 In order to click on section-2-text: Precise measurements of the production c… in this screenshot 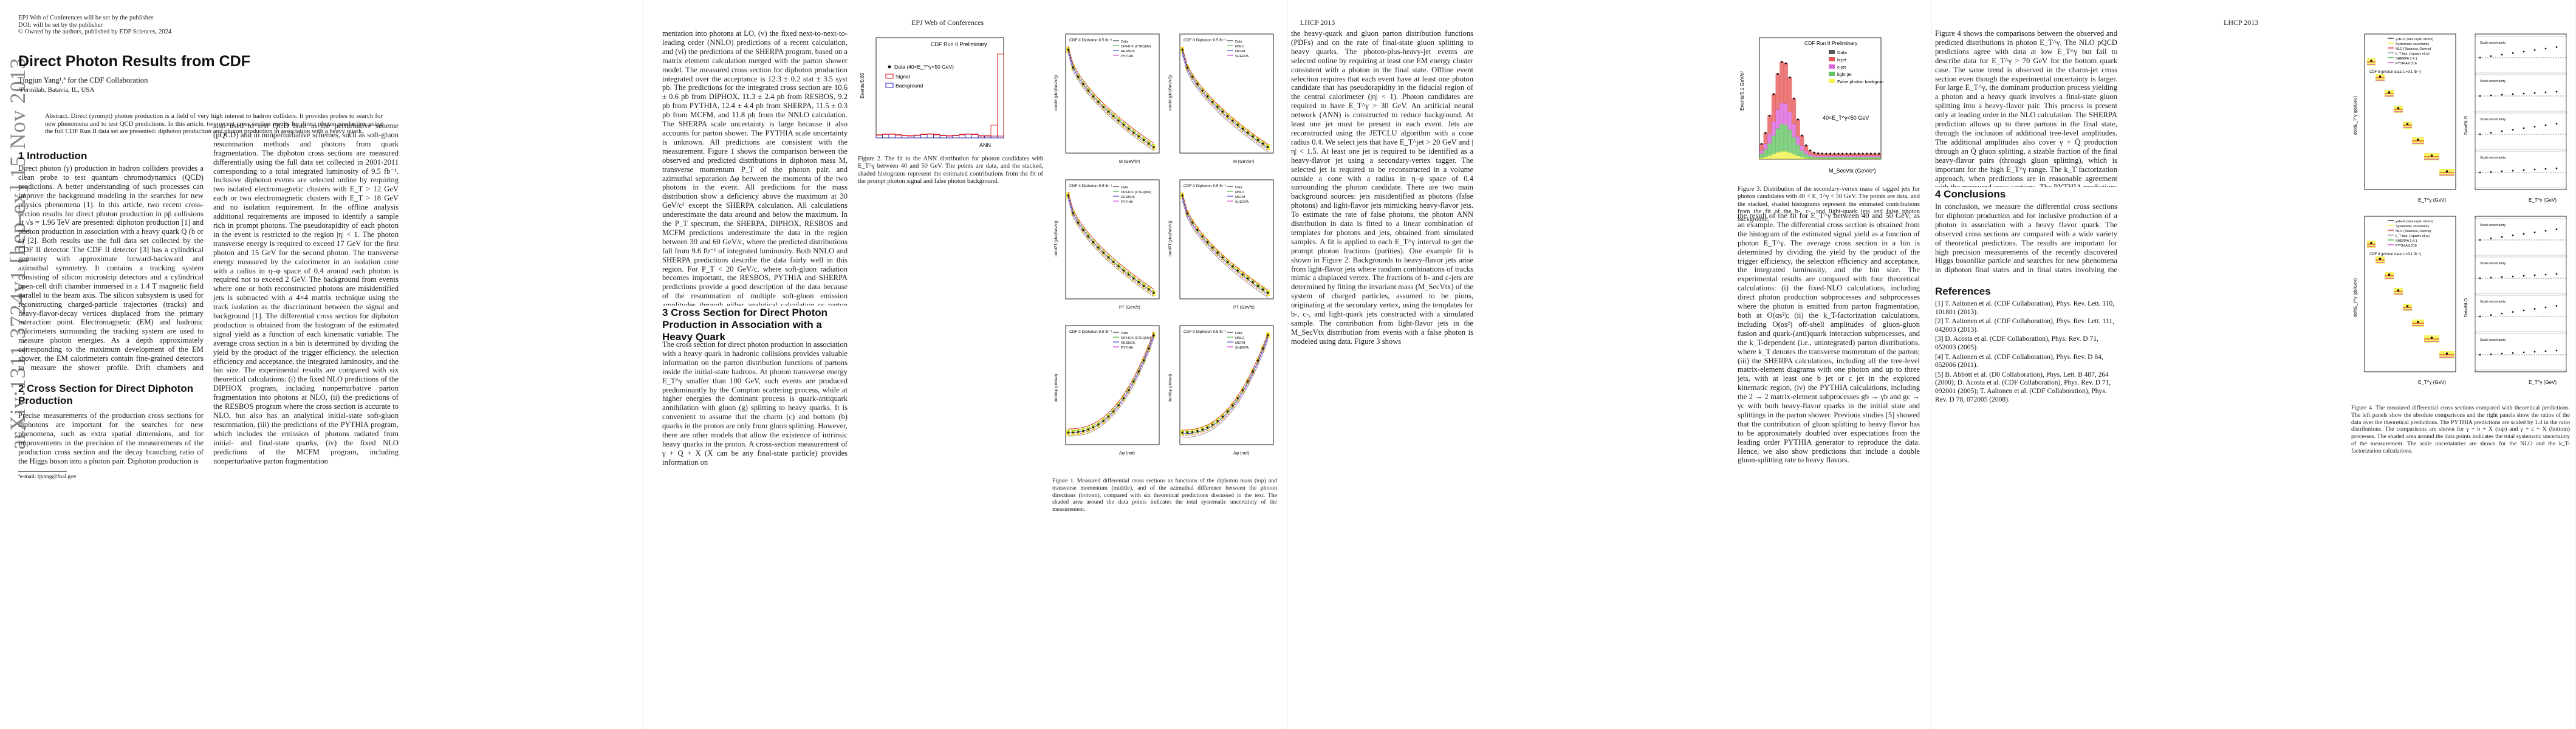, I will do `click(111, 438)`.